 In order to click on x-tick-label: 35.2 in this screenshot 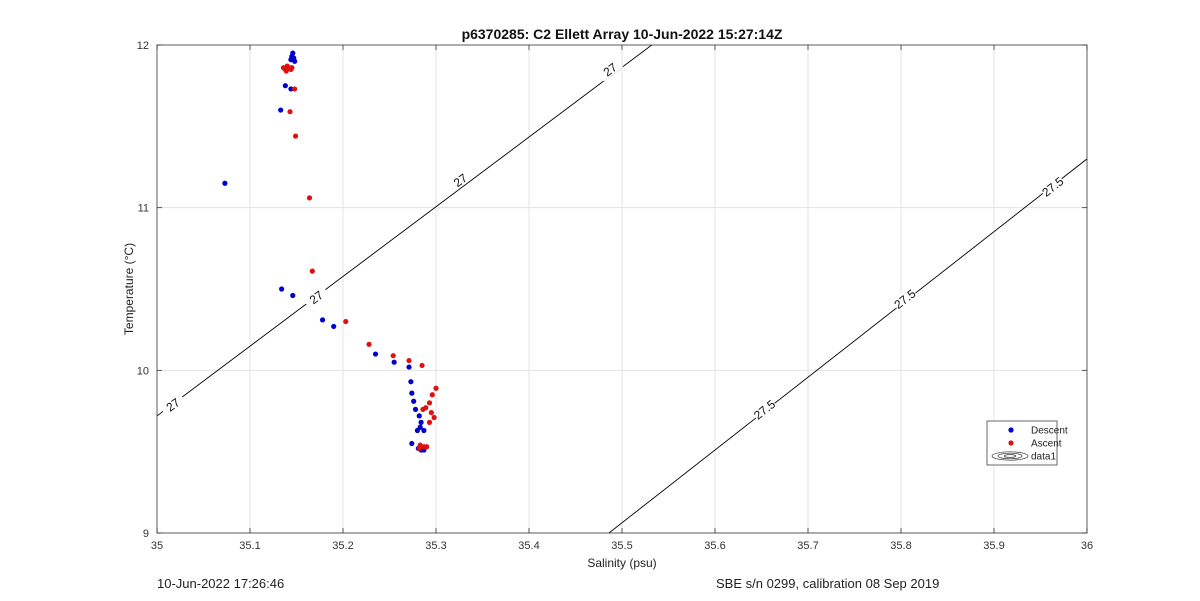, I will do `click(342, 546)`.